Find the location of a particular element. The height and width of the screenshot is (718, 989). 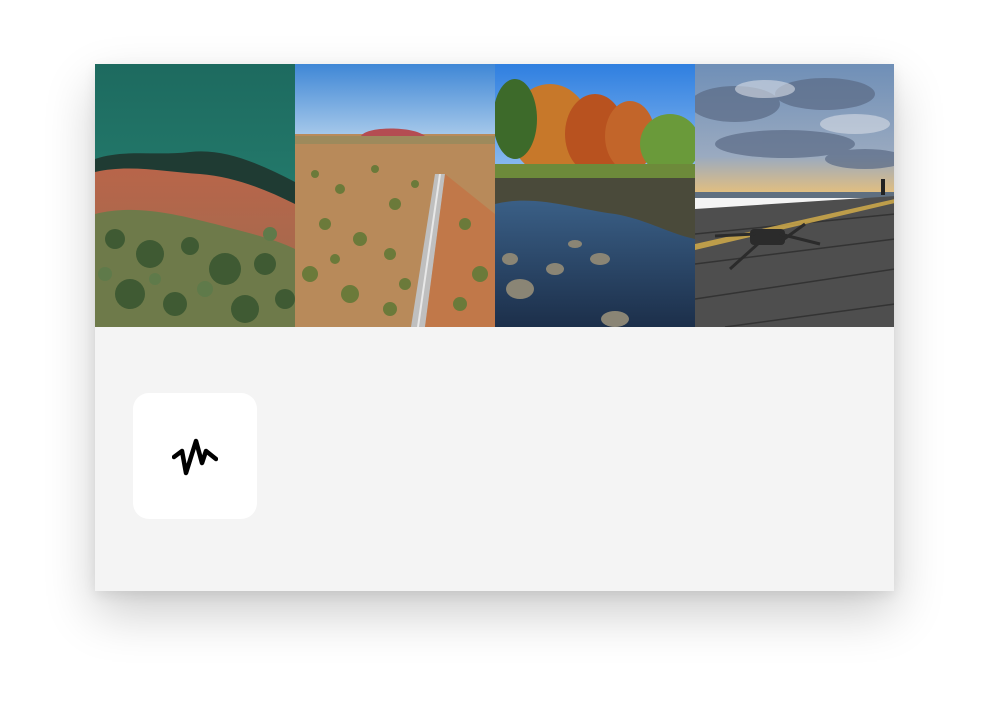

app-icon-tile is located at coordinates (195, 456).